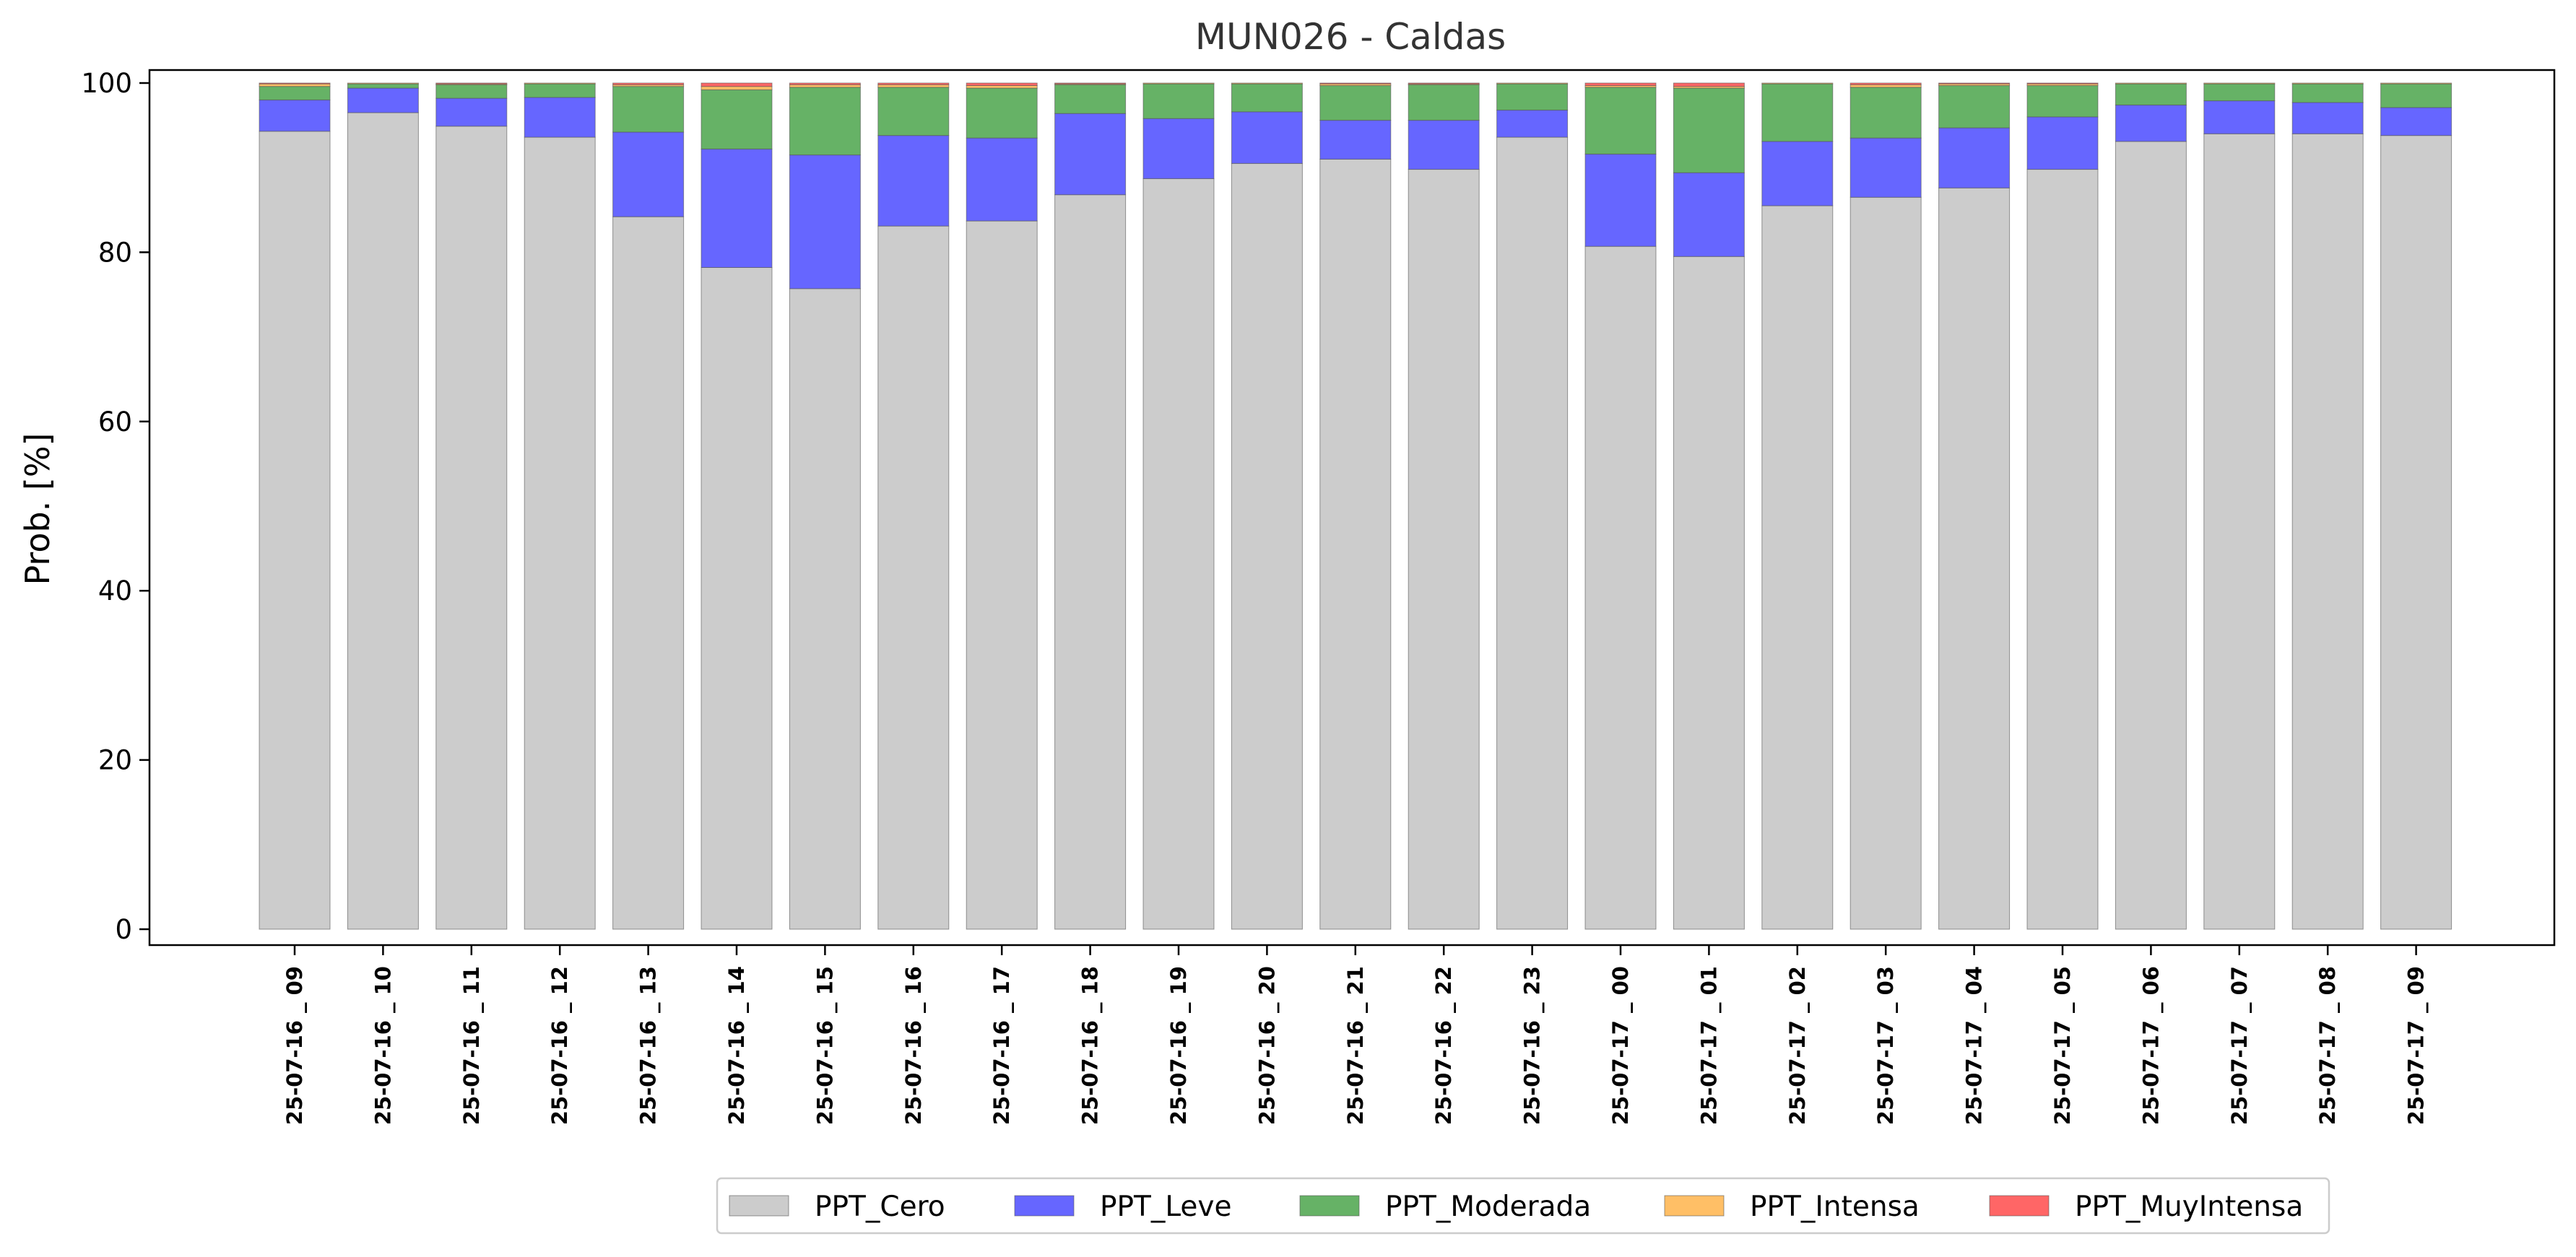 The image size is (2576, 1257). Describe the element at coordinates (648, 1045) in the screenshot. I see `x-tick-label: 25-07-16 _ 13` at that location.